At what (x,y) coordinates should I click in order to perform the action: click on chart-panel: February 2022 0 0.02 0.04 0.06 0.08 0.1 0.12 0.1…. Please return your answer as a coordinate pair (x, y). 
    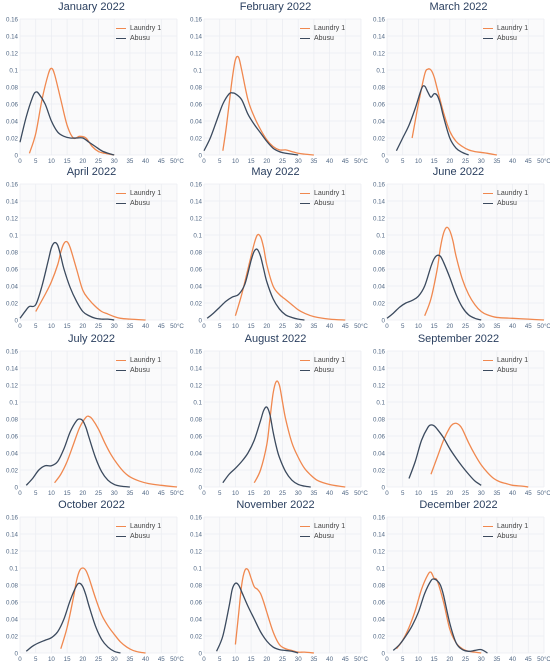
    Looking at the image, I should click on (276, 82).